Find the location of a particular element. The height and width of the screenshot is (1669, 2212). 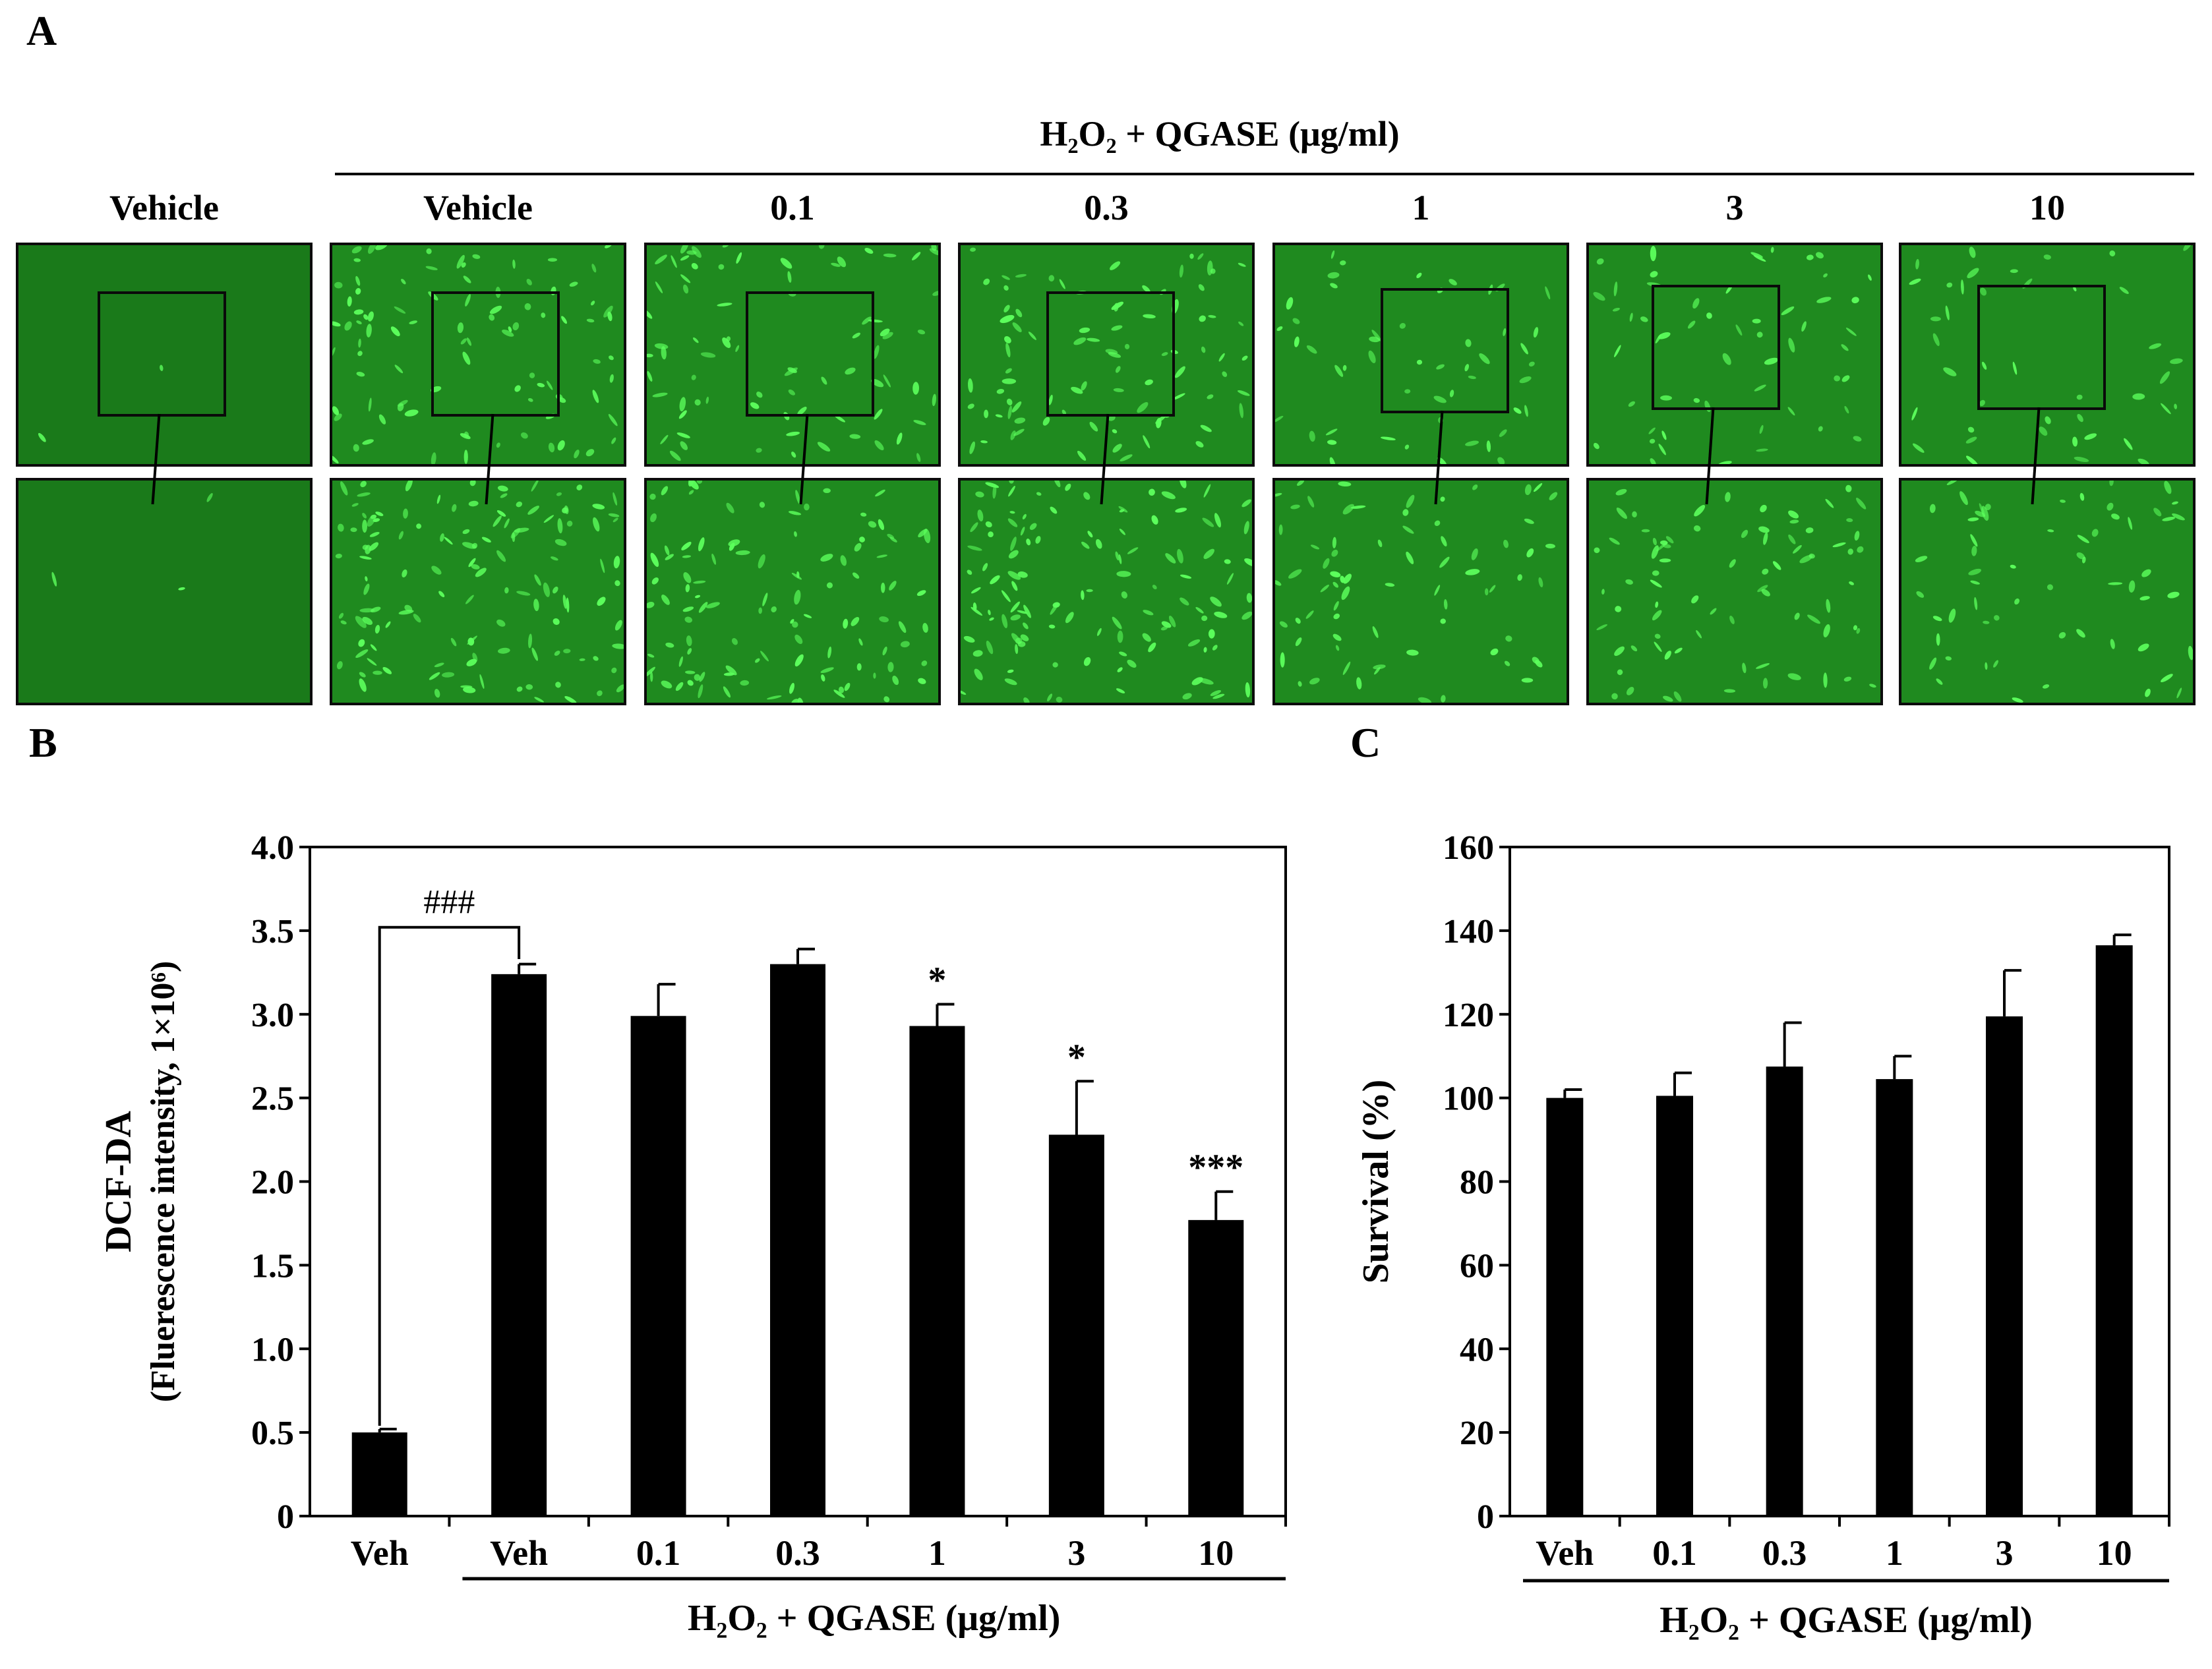

bar is located at coordinates (1785, 1292).